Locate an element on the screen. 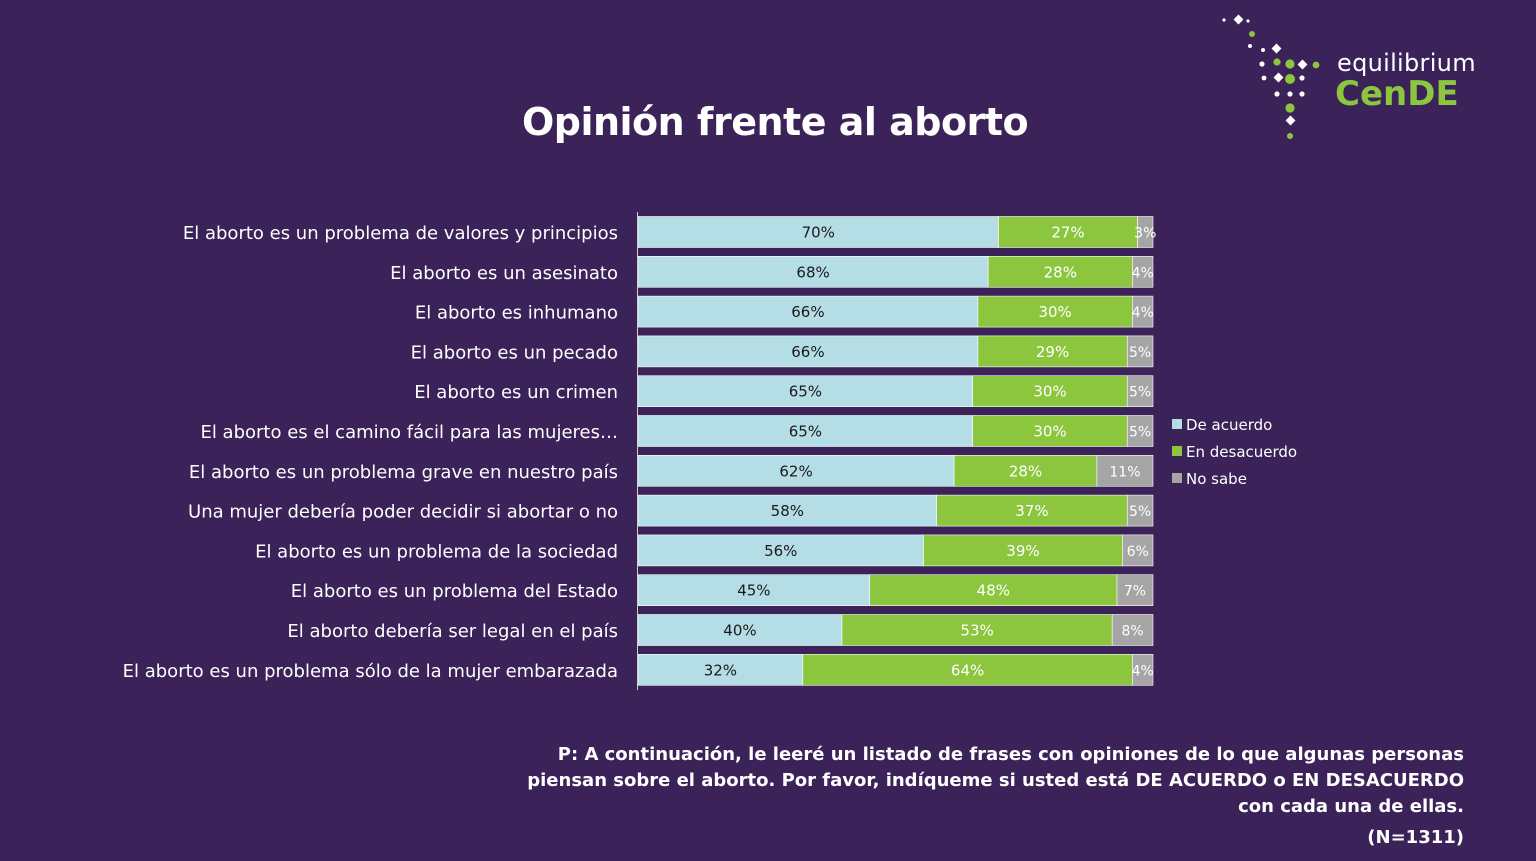 This screenshot has height=861, width=1536. logo-equilibrium-text: equilibrium is located at coordinates (1406, 63).